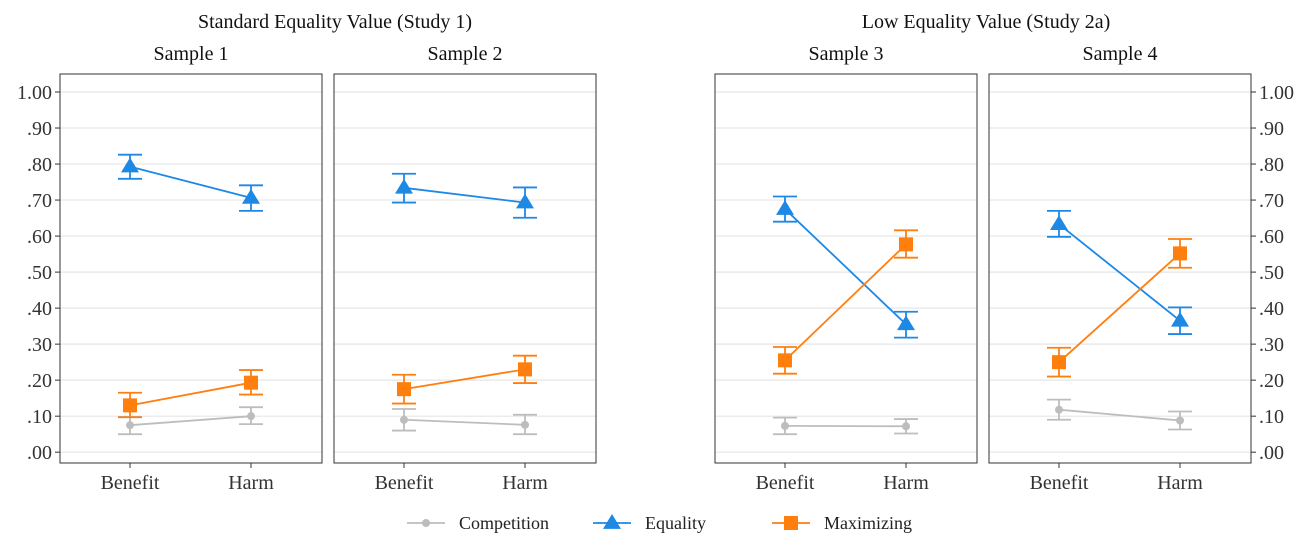 This screenshot has width=1316, height=538. What do you see at coordinates (1276, 93) in the screenshot?
I see `y-tick-right-1-00-label: 1.00` at bounding box center [1276, 93].